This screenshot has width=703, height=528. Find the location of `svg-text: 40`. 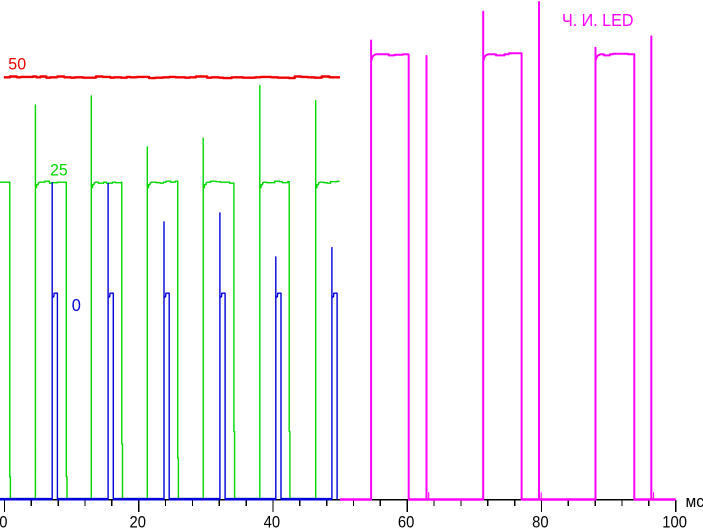

svg-text: 40 is located at coordinates (272, 520).